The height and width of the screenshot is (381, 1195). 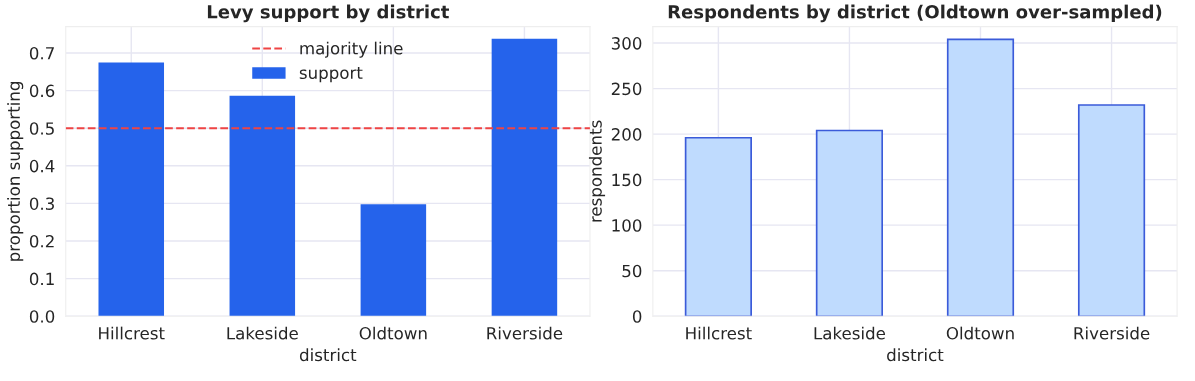 I want to click on y-axis-title: proportion supporting, so click(x=15, y=171).